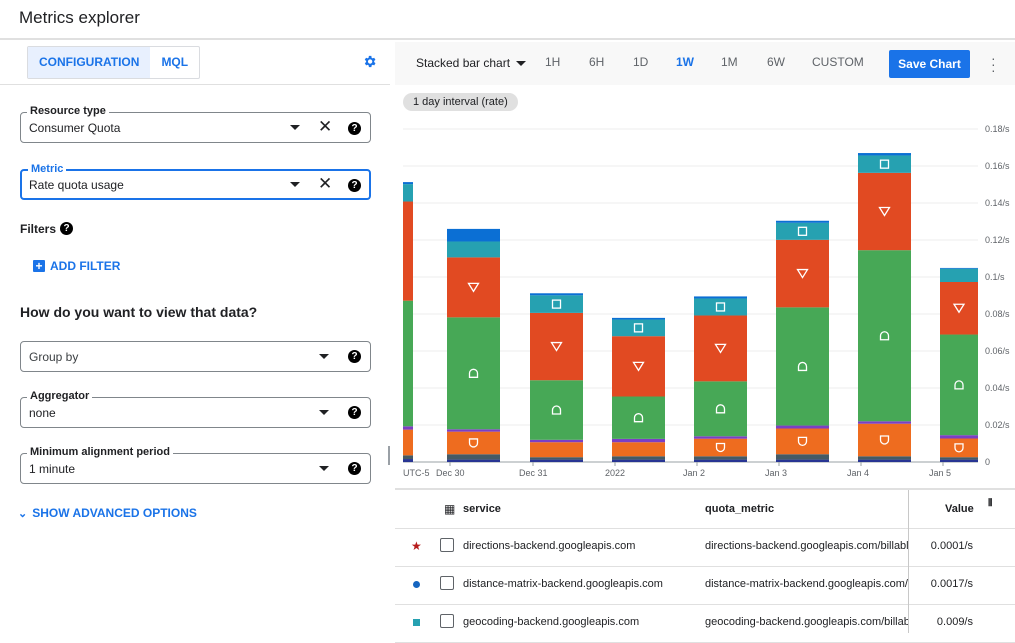  Describe the element at coordinates (838, 62) in the screenshot. I see `range-custom: CUSTOM` at that location.